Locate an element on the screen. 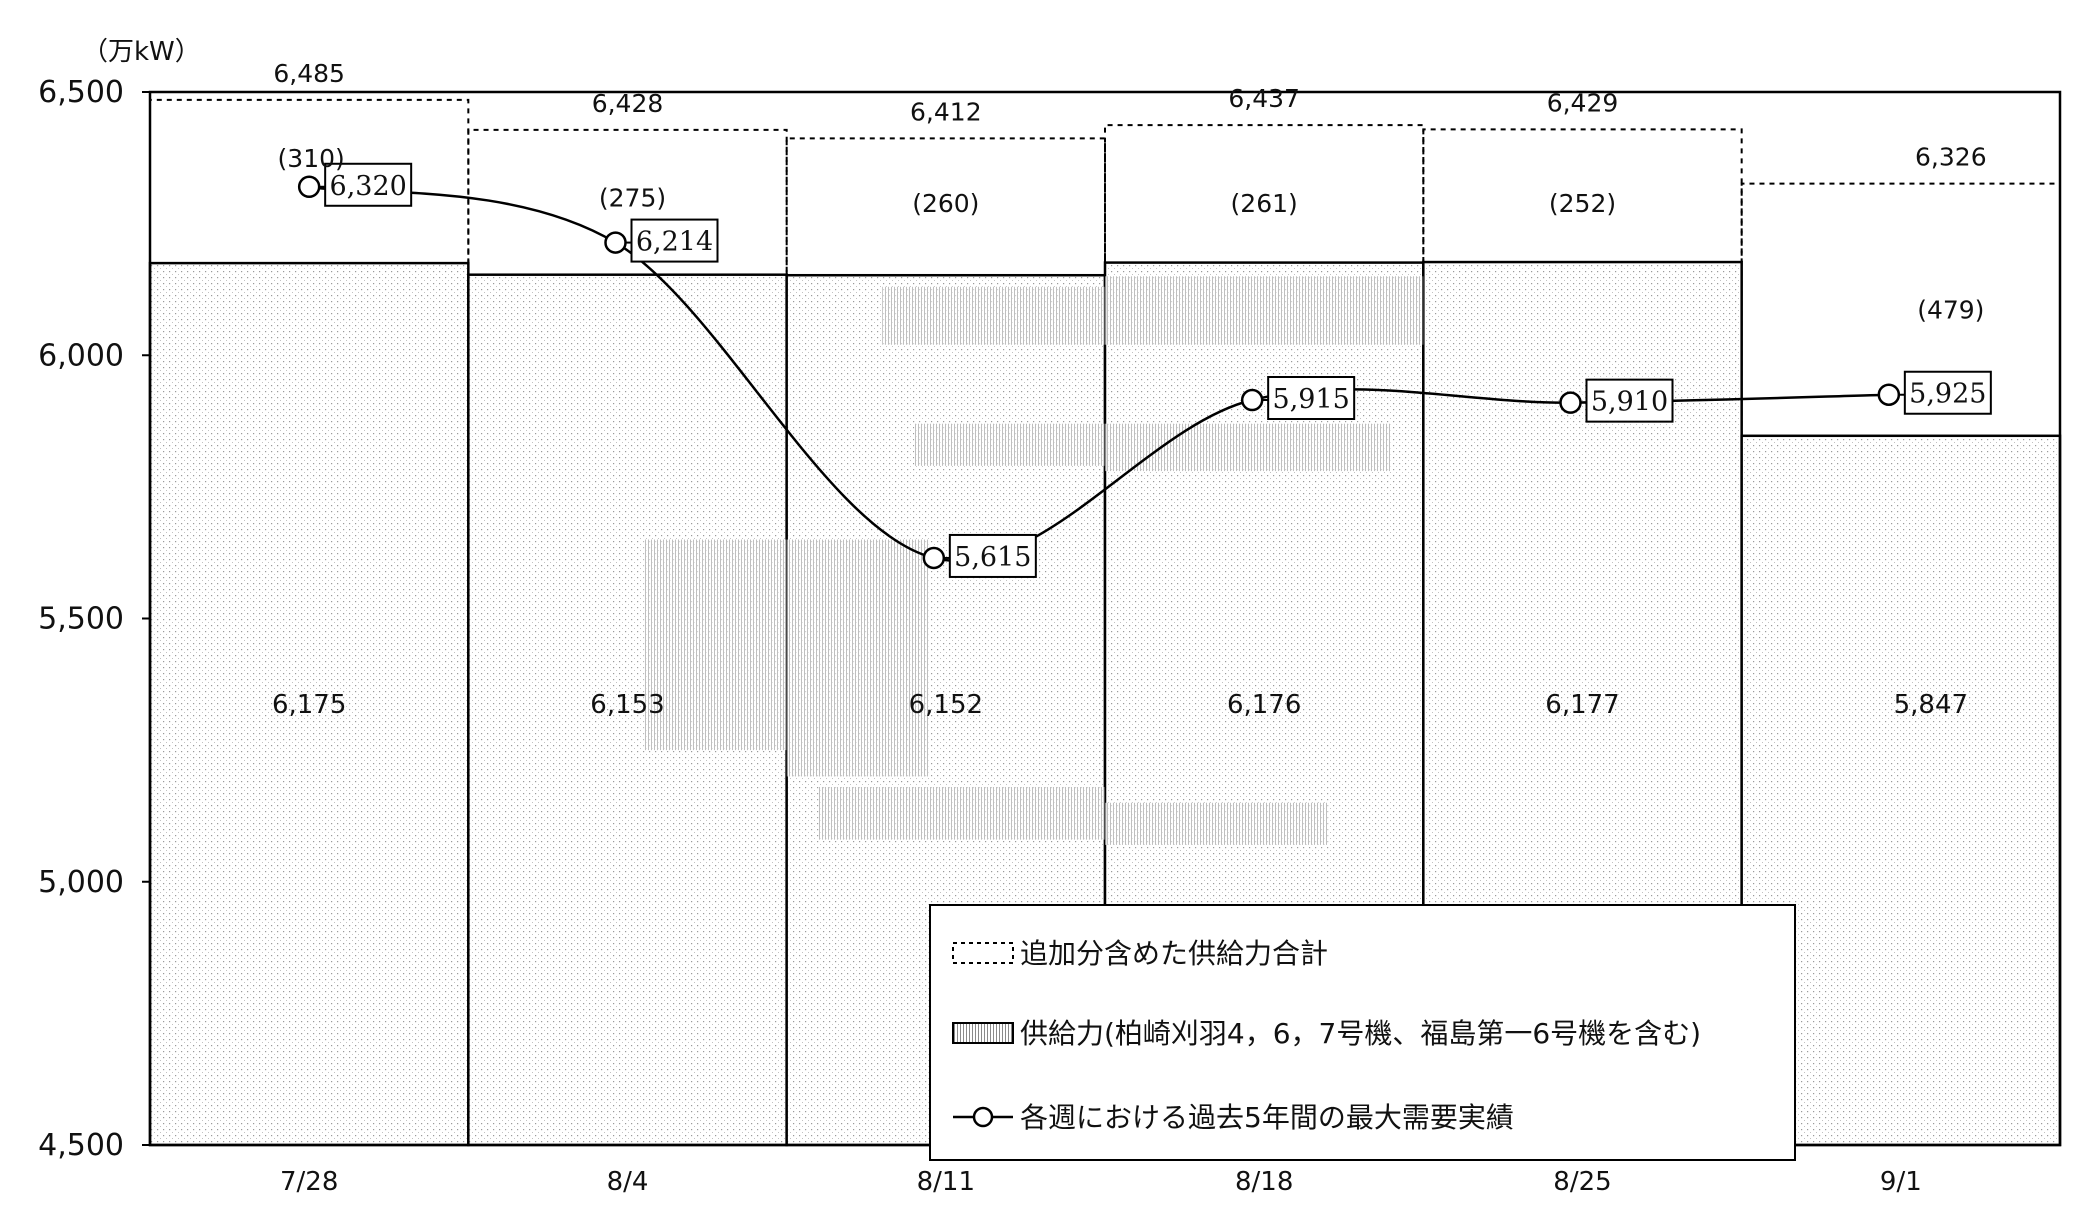 The image size is (2097, 1228). addition-value-label: (479) is located at coordinates (1950, 309).